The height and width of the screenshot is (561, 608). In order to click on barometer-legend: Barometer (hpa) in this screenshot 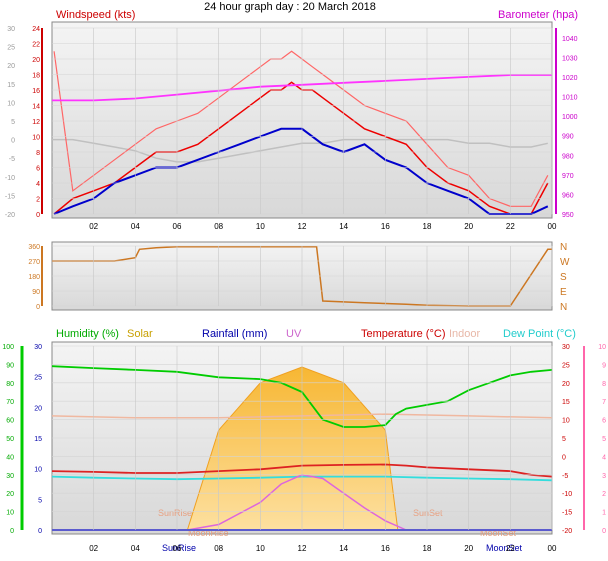, I will do `click(538, 15)`.